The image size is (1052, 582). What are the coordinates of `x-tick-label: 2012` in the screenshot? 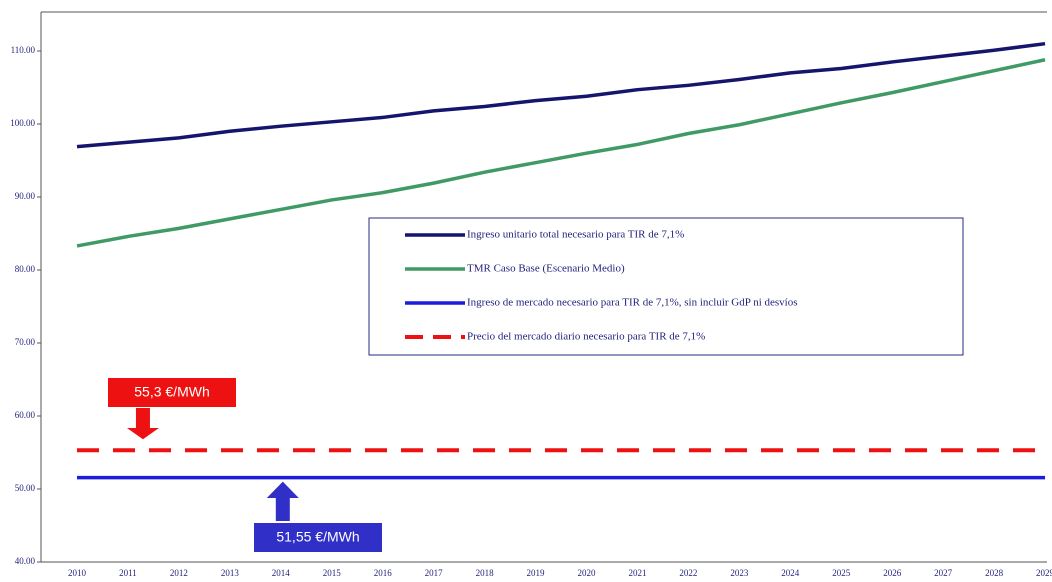 It's located at (179, 573).